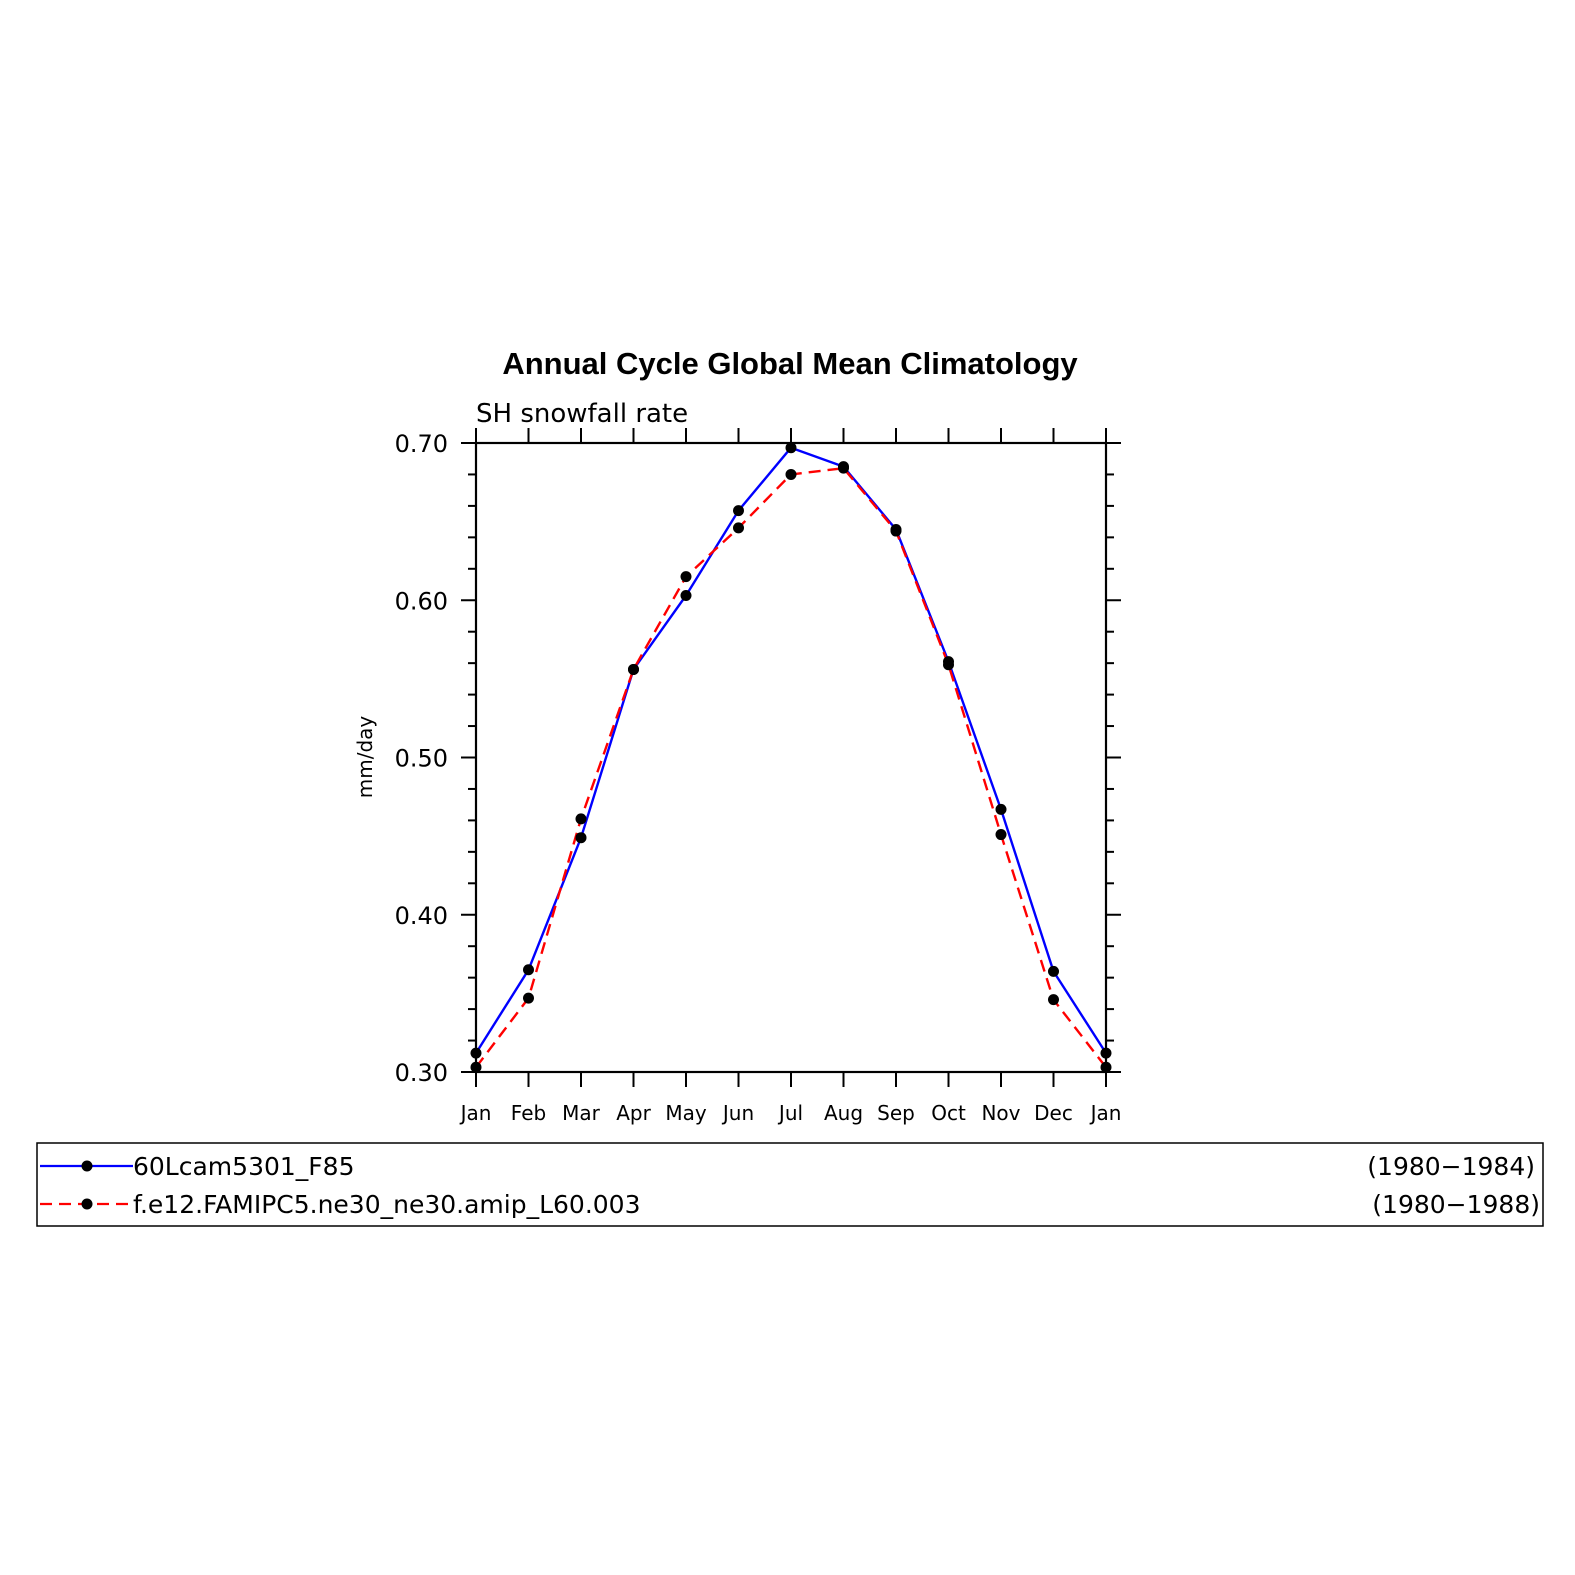  Describe the element at coordinates (528, 1113) in the screenshot. I see `x-tick-label: Feb` at that location.